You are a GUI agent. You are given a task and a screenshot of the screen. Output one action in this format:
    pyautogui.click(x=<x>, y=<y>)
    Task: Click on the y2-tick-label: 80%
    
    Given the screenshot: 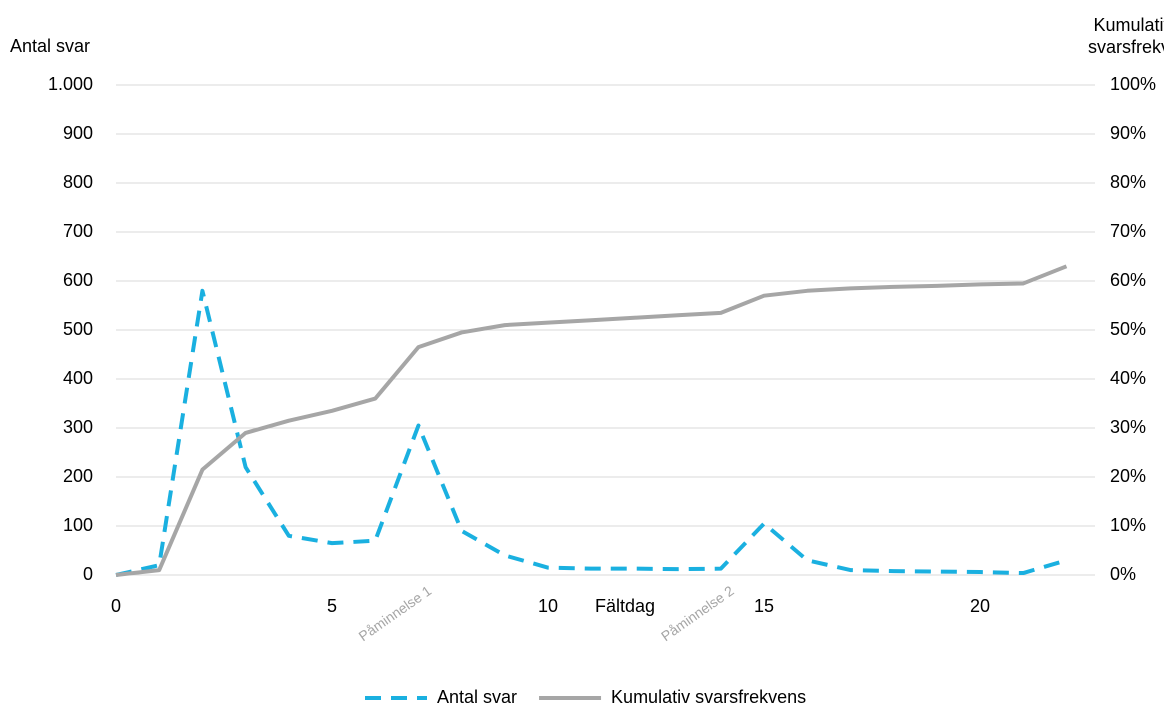 What is the action you would take?
    pyautogui.click(x=1128, y=182)
    